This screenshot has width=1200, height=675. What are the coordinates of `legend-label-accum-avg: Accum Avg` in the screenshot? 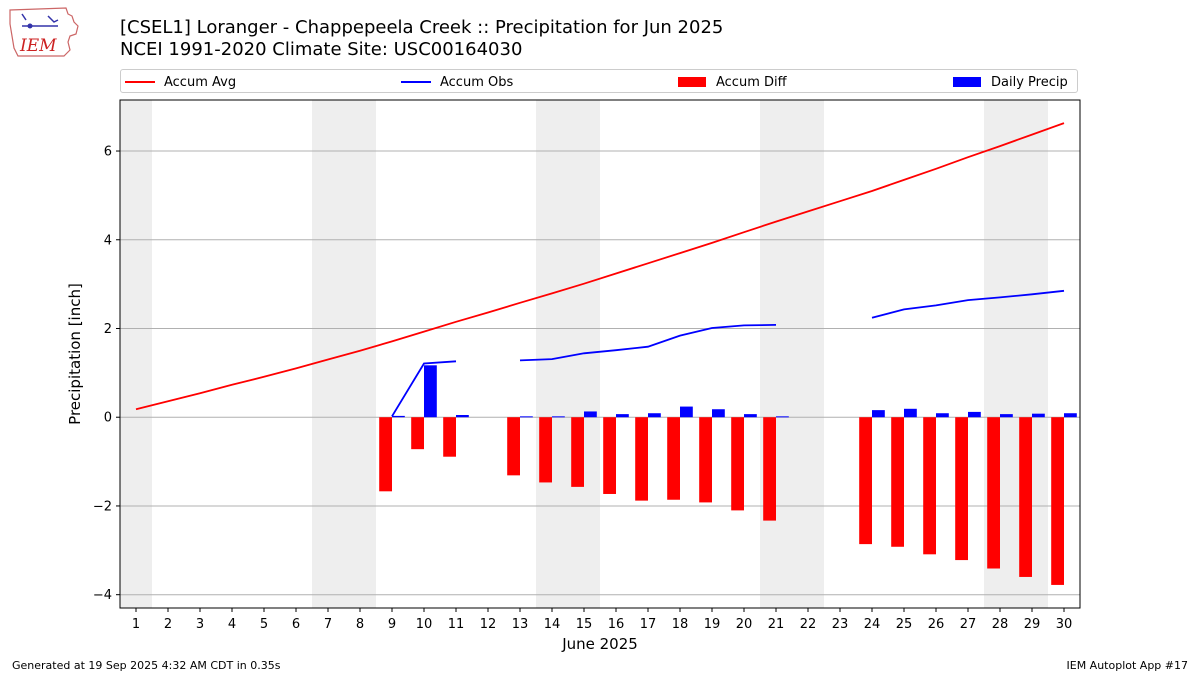 It's located at (200, 82).